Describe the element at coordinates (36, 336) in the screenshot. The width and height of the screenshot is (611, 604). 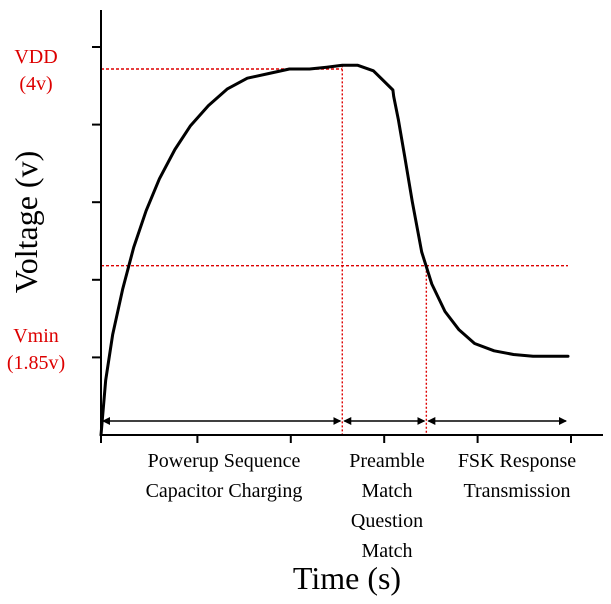
I see `reference-label: Vmin` at that location.